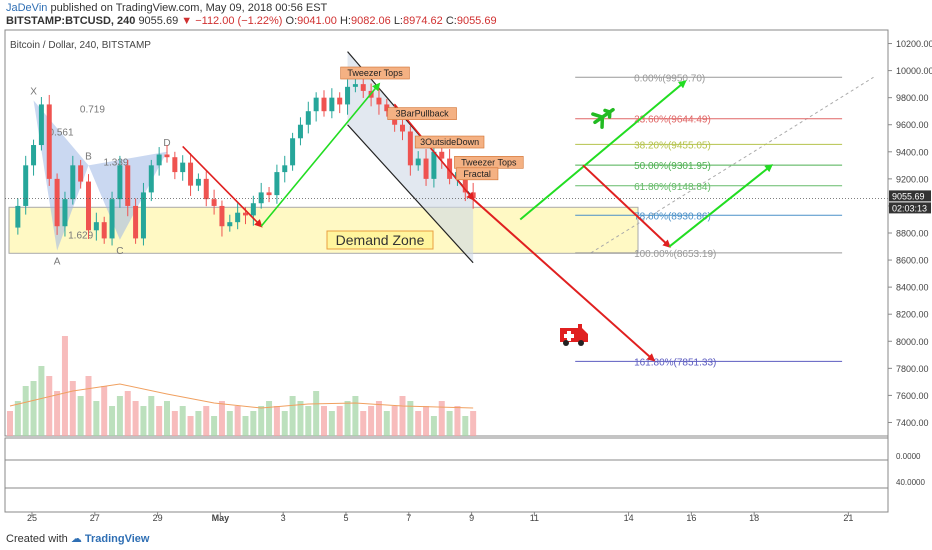 Image resolution: width=932 pixels, height=550 pixels. What do you see at coordinates (910, 208) in the screenshot?
I see `countdown-tag` at bounding box center [910, 208].